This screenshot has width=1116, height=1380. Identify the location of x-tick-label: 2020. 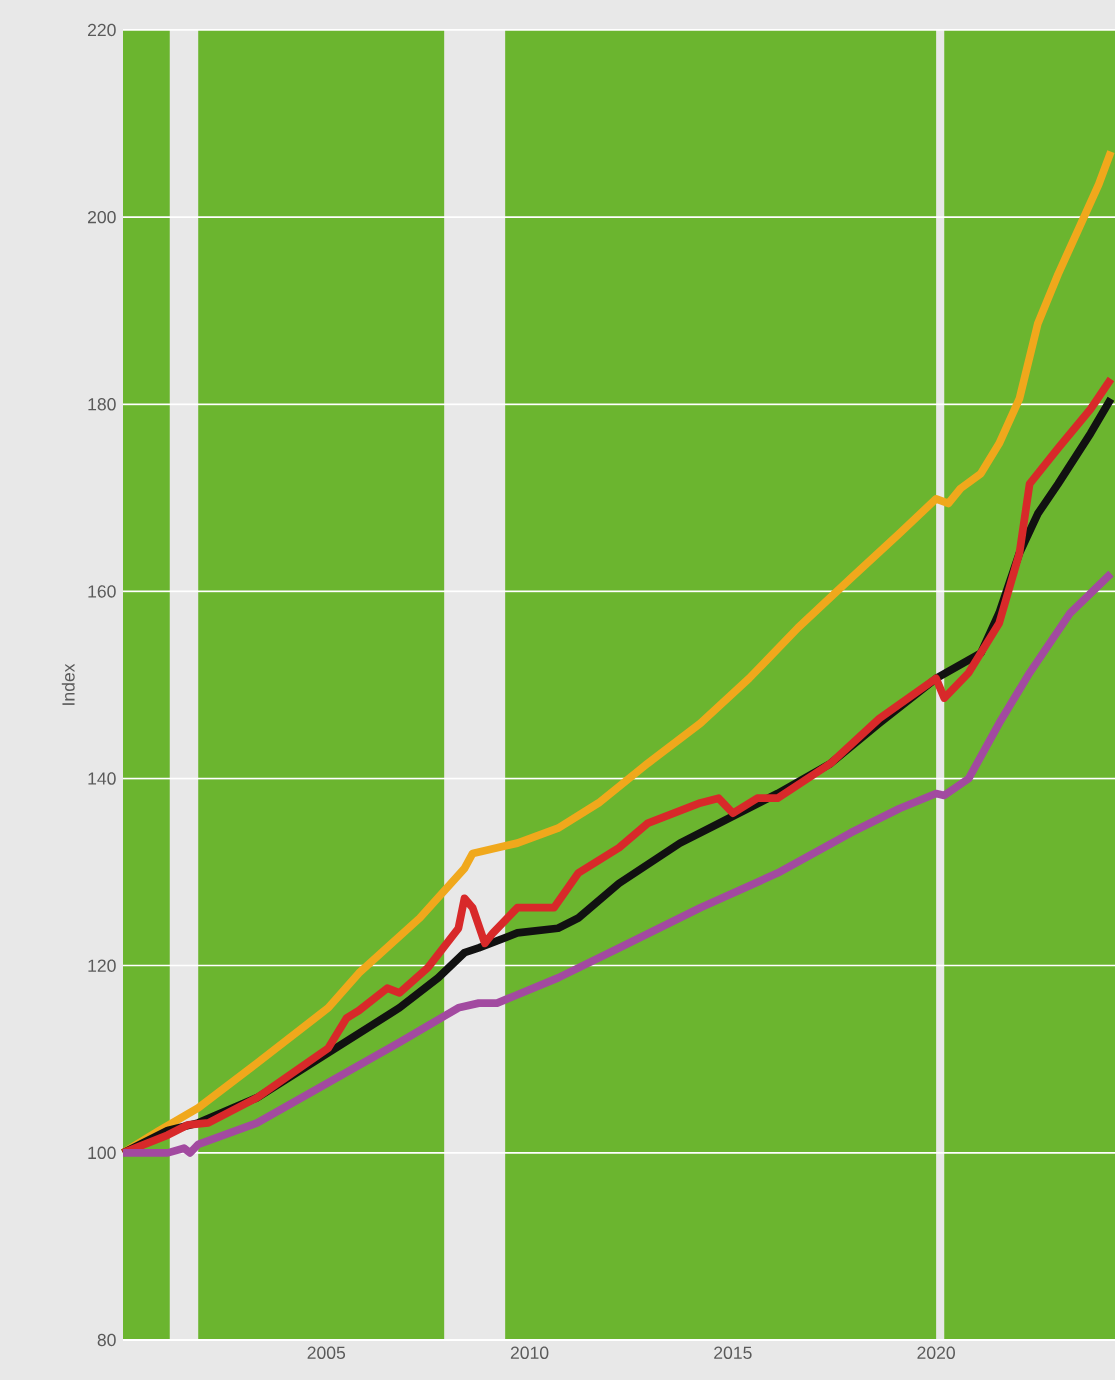
(936, 1352).